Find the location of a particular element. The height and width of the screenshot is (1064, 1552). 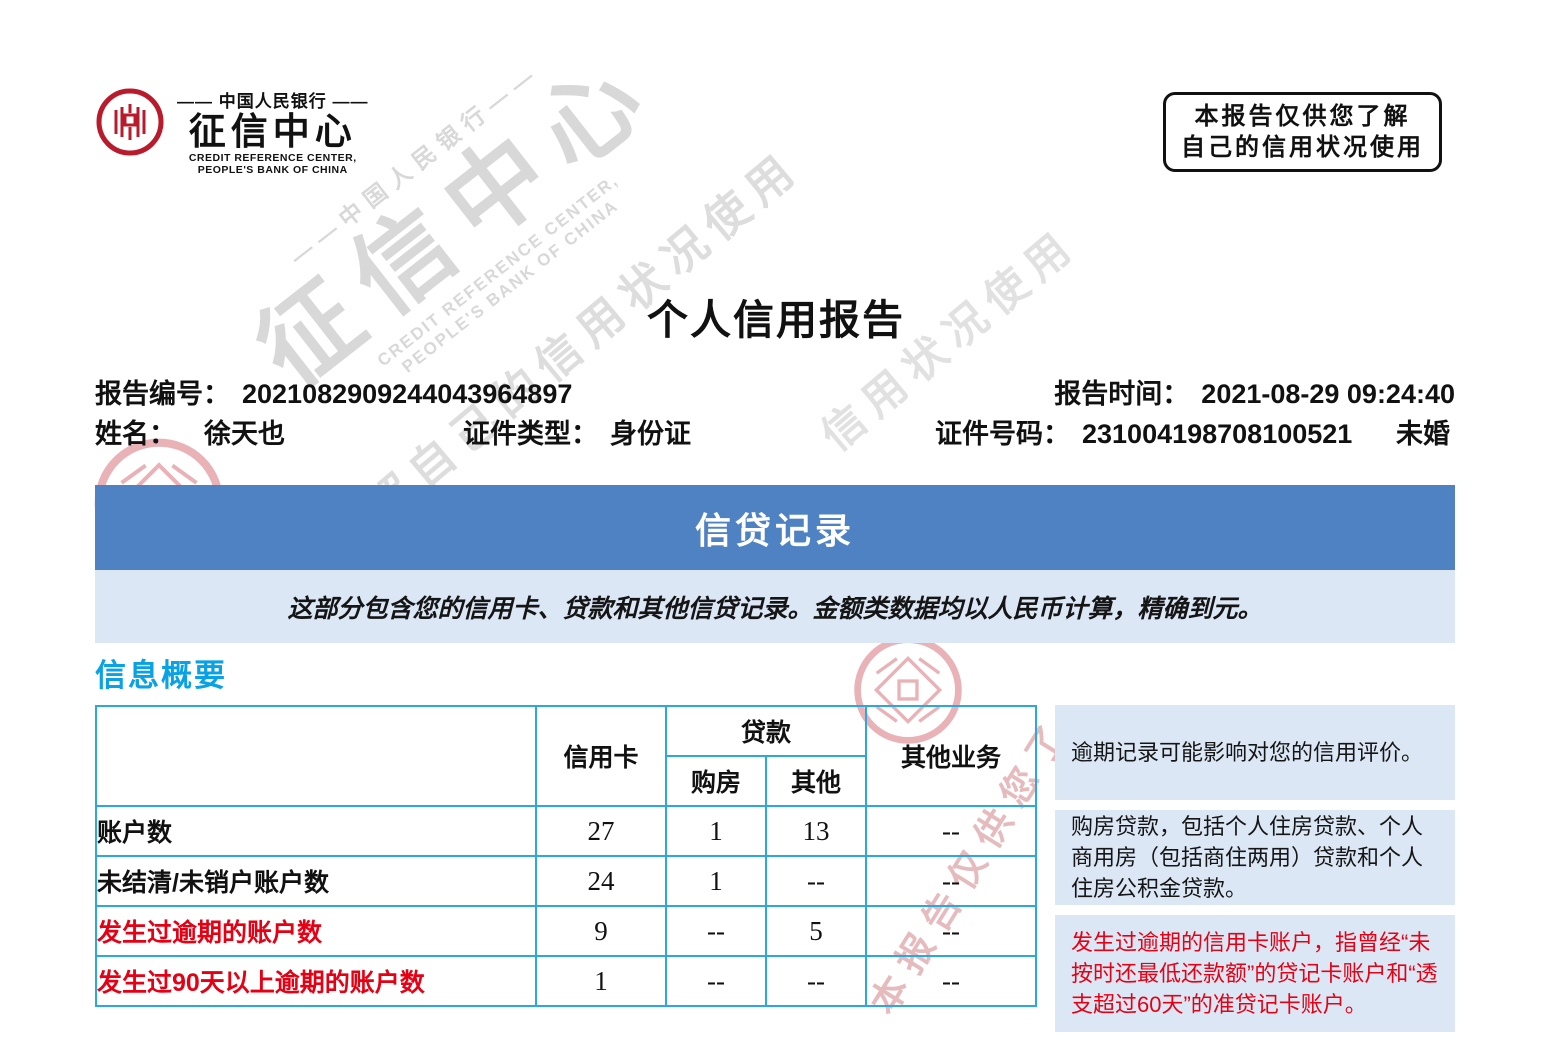

cell-other: 13 is located at coordinates (816, 831).